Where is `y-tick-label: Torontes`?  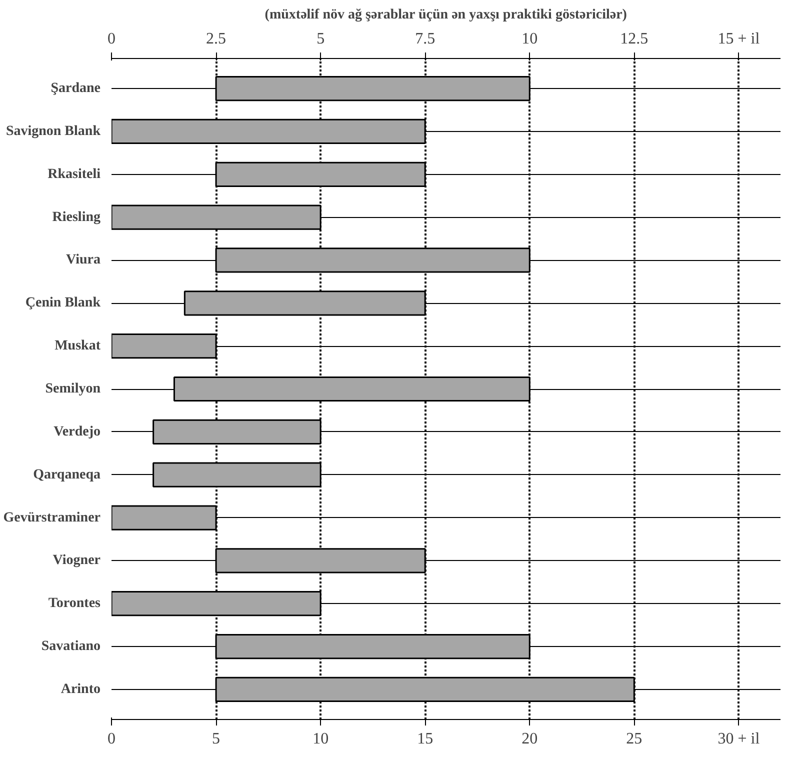 y-tick-label: Torontes is located at coordinates (75, 604).